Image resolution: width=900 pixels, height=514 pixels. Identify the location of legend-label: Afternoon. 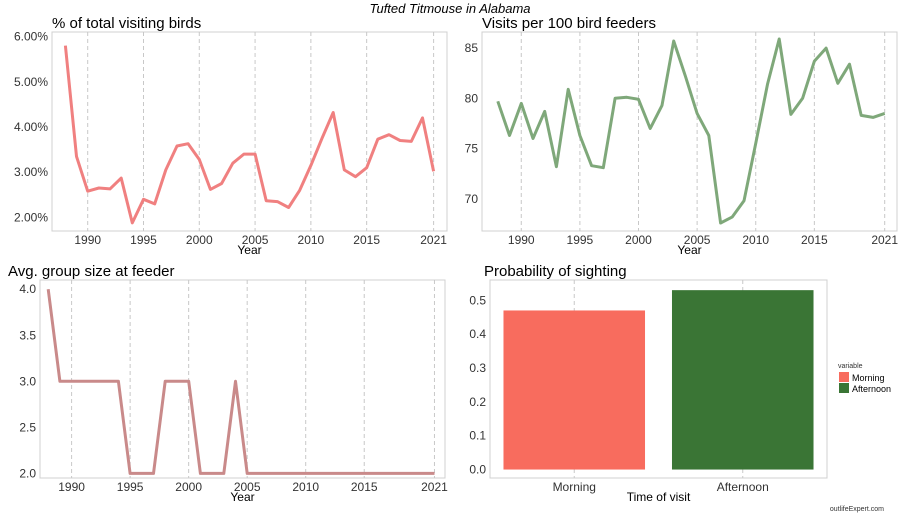
(871, 389).